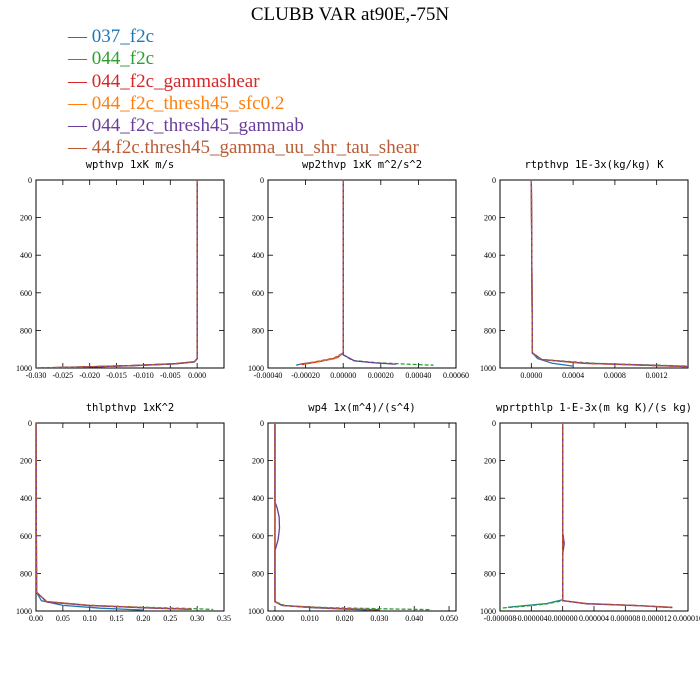 The width and height of the screenshot is (700, 700). What do you see at coordinates (531, 375) in the screenshot?
I see `x-tick-label: 0.0000` at bounding box center [531, 375].